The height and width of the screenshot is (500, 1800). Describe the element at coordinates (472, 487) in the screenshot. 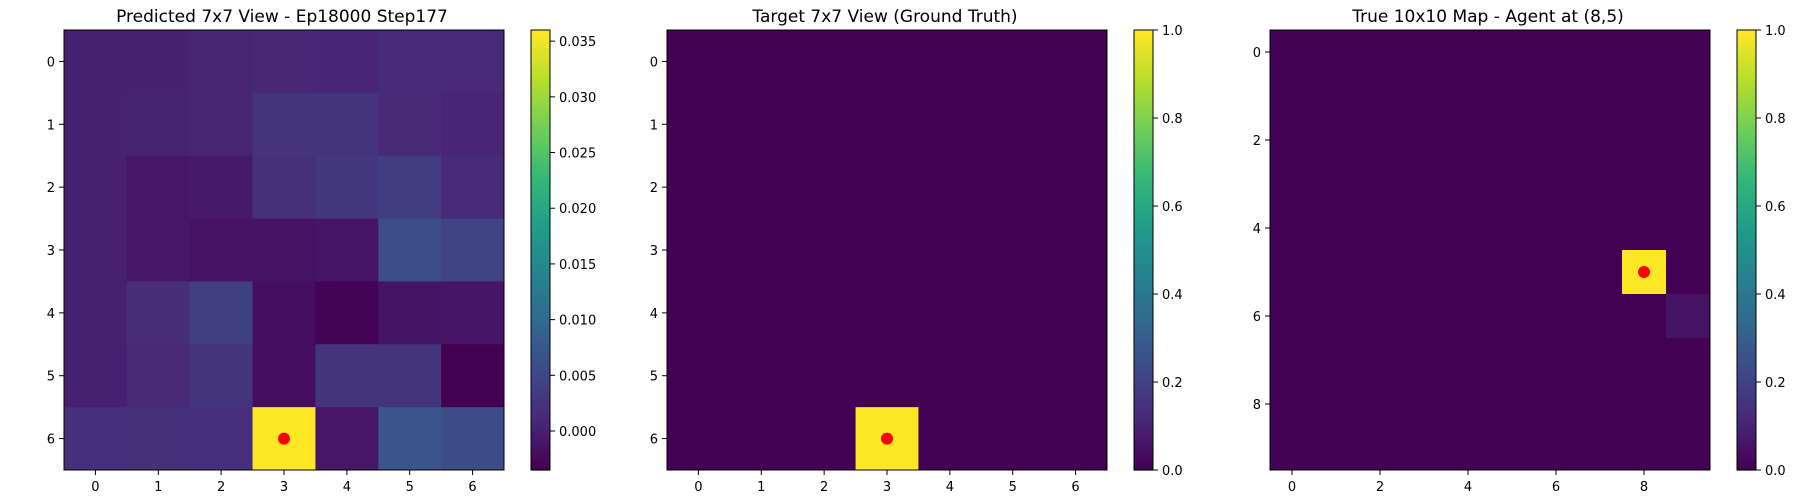

I see `x-tick-label: 6` at that location.